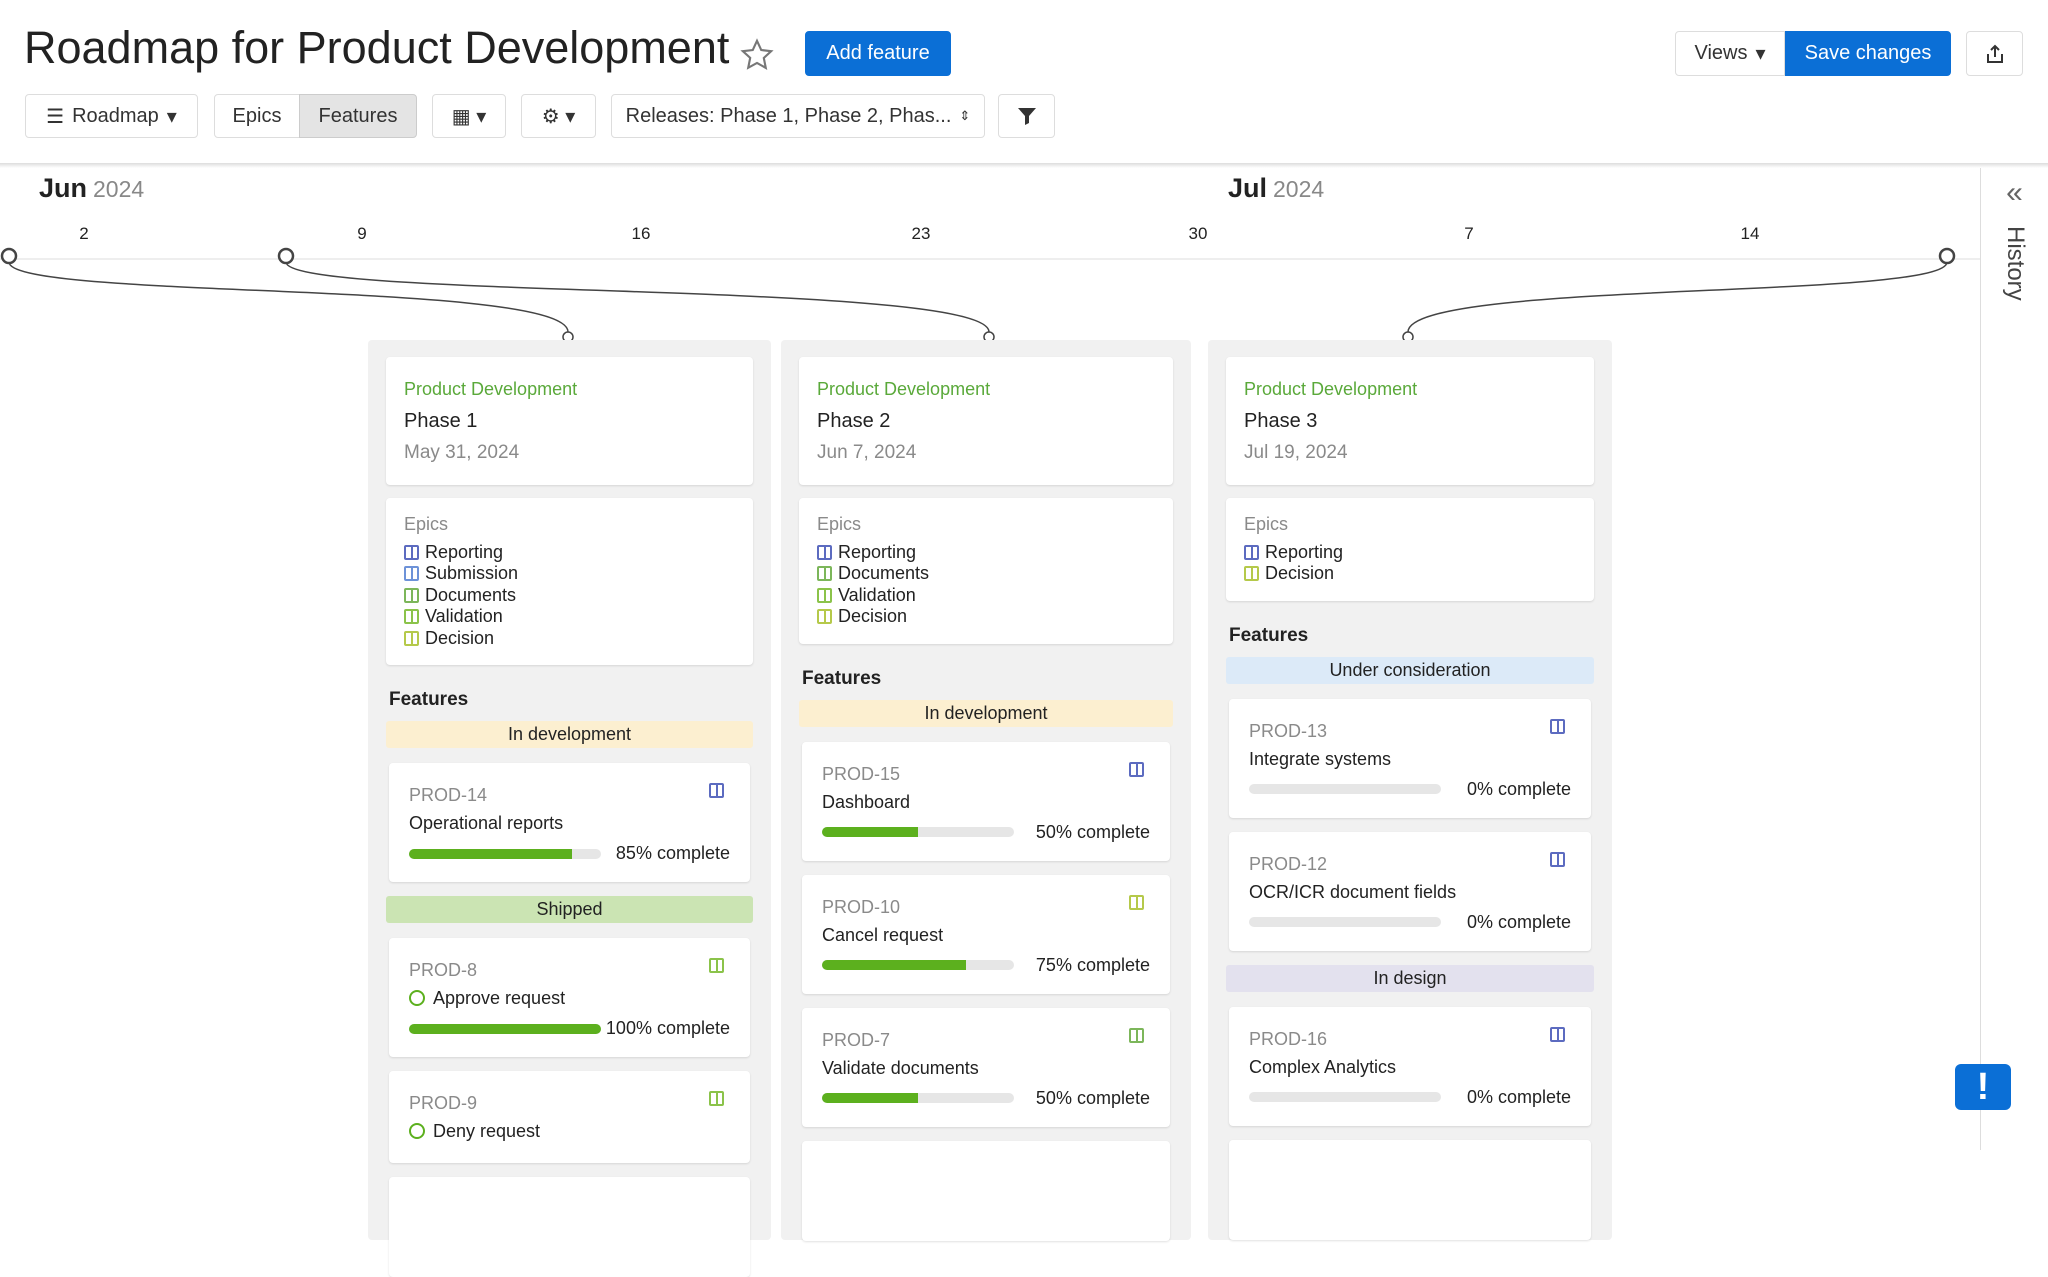  What do you see at coordinates (1288, 730) in the screenshot?
I see `feature-id: PROD-13` at bounding box center [1288, 730].